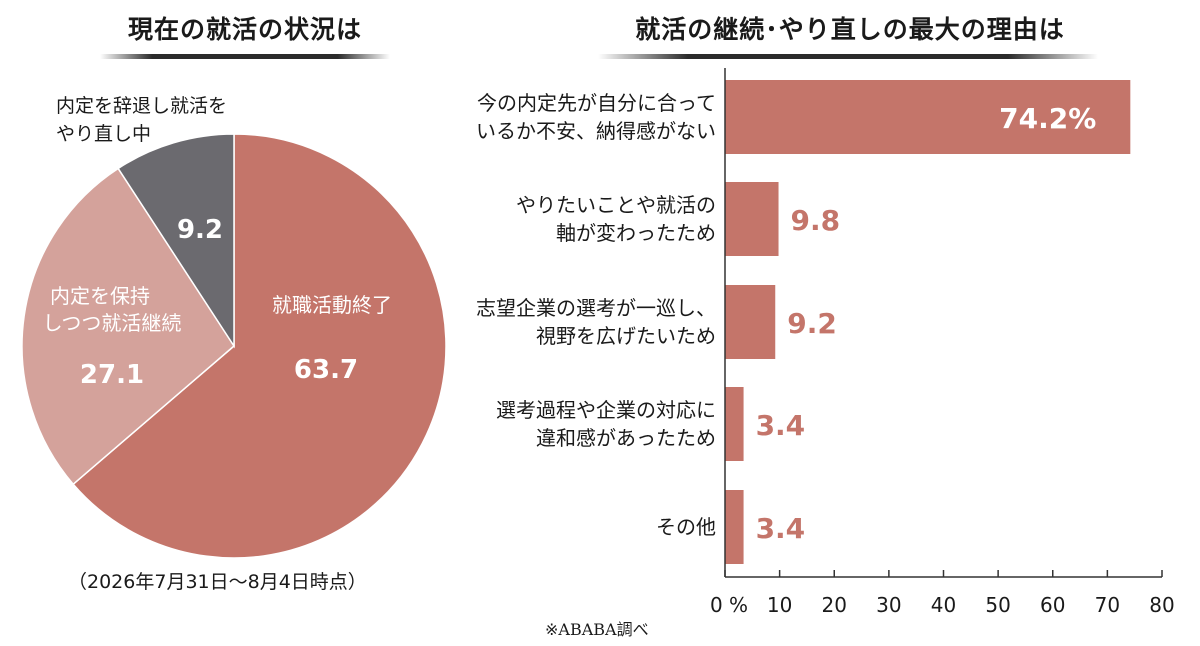 The height and width of the screenshot is (646, 1200). Describe the element at coordinates (816, 220) in the screenshot. I see `bar-value-label: 9.8` at that location.